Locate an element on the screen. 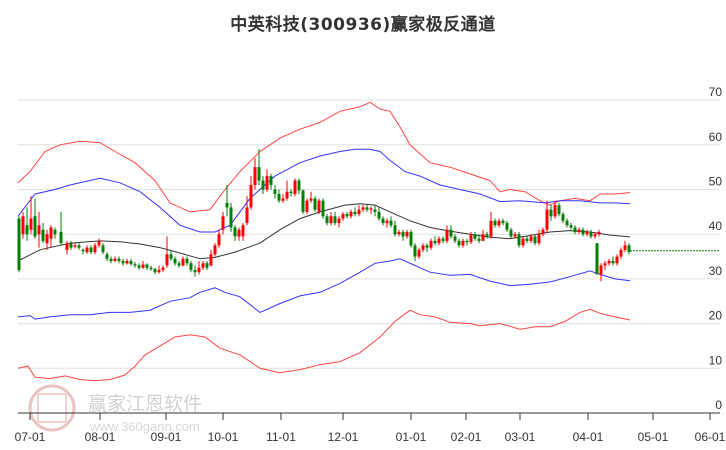  x-tick-label: 03-01 is located at coordinates (520, 437).